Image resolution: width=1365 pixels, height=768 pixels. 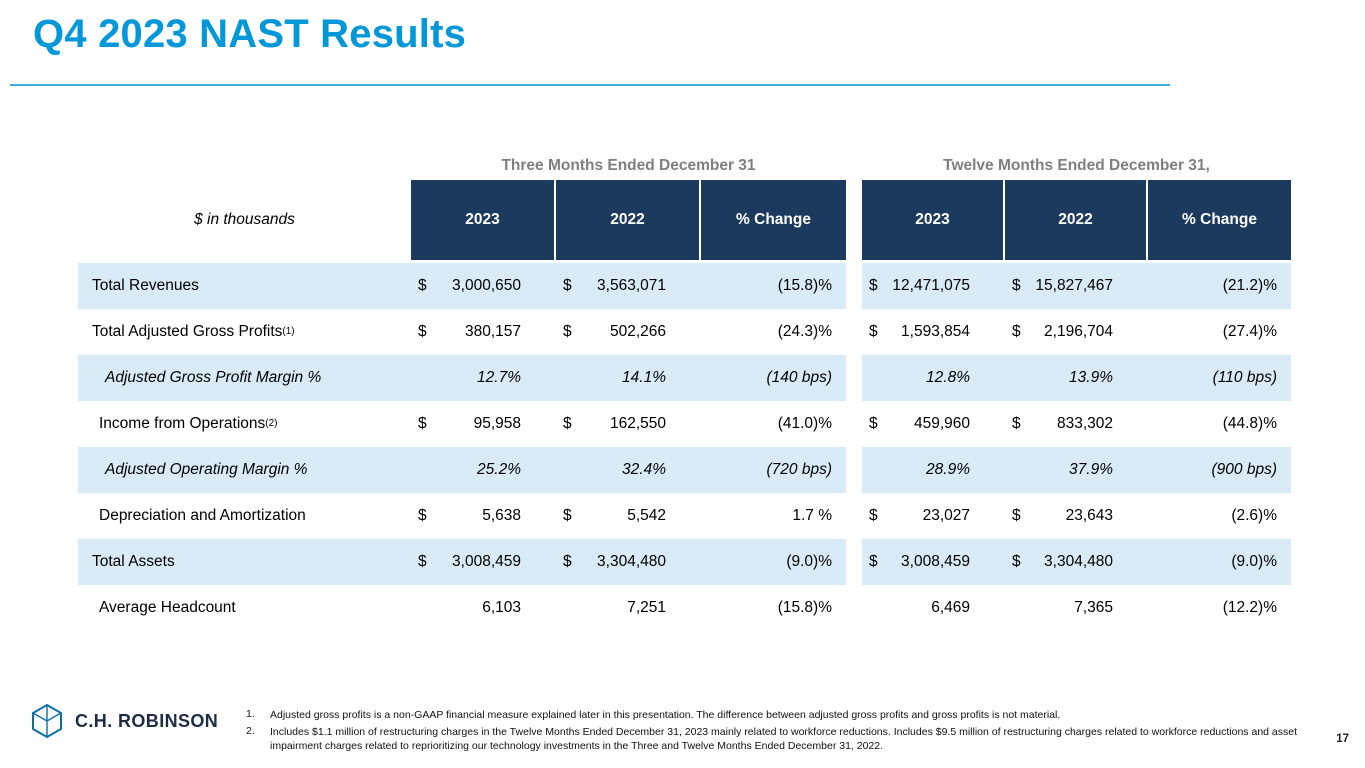 What do you see at coordinates (1249, 331) in the screenshot?
I see `value-cell: (27.4)%` at bounding box center [1249, 331].